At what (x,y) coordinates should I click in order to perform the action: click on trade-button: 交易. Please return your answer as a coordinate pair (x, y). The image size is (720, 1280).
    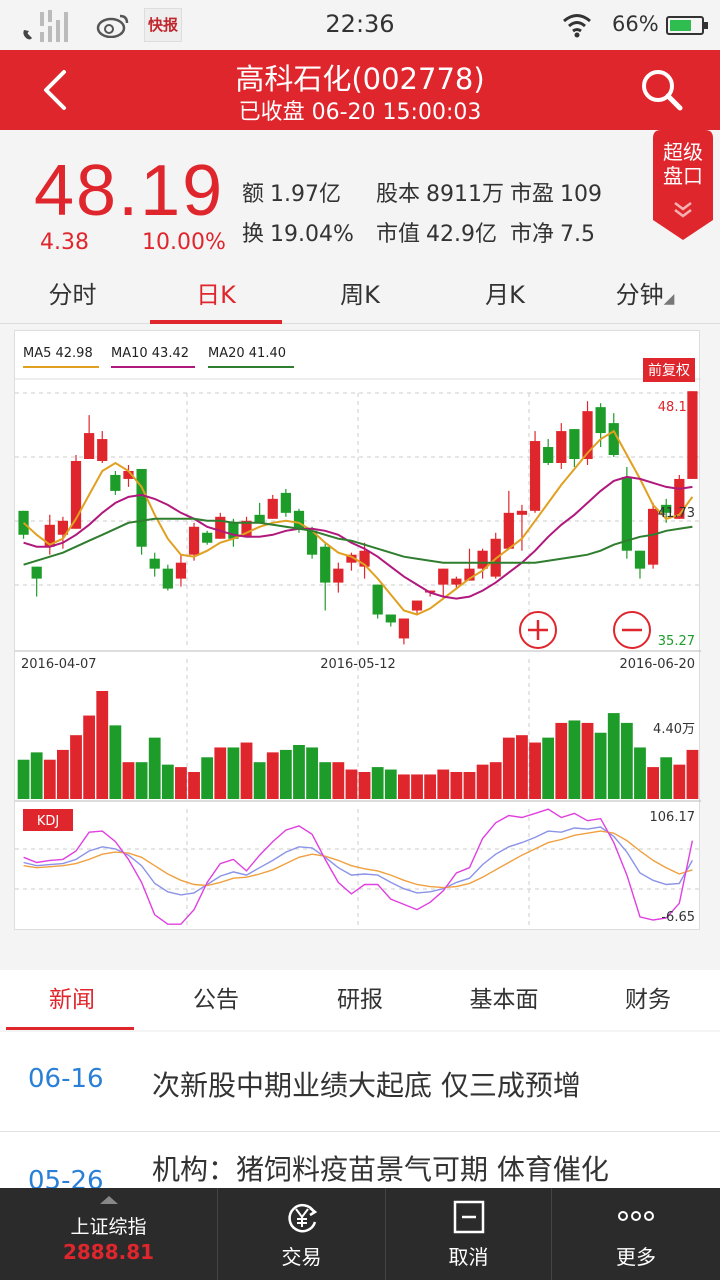
    Looking at the image, I should click on (302, 1234).